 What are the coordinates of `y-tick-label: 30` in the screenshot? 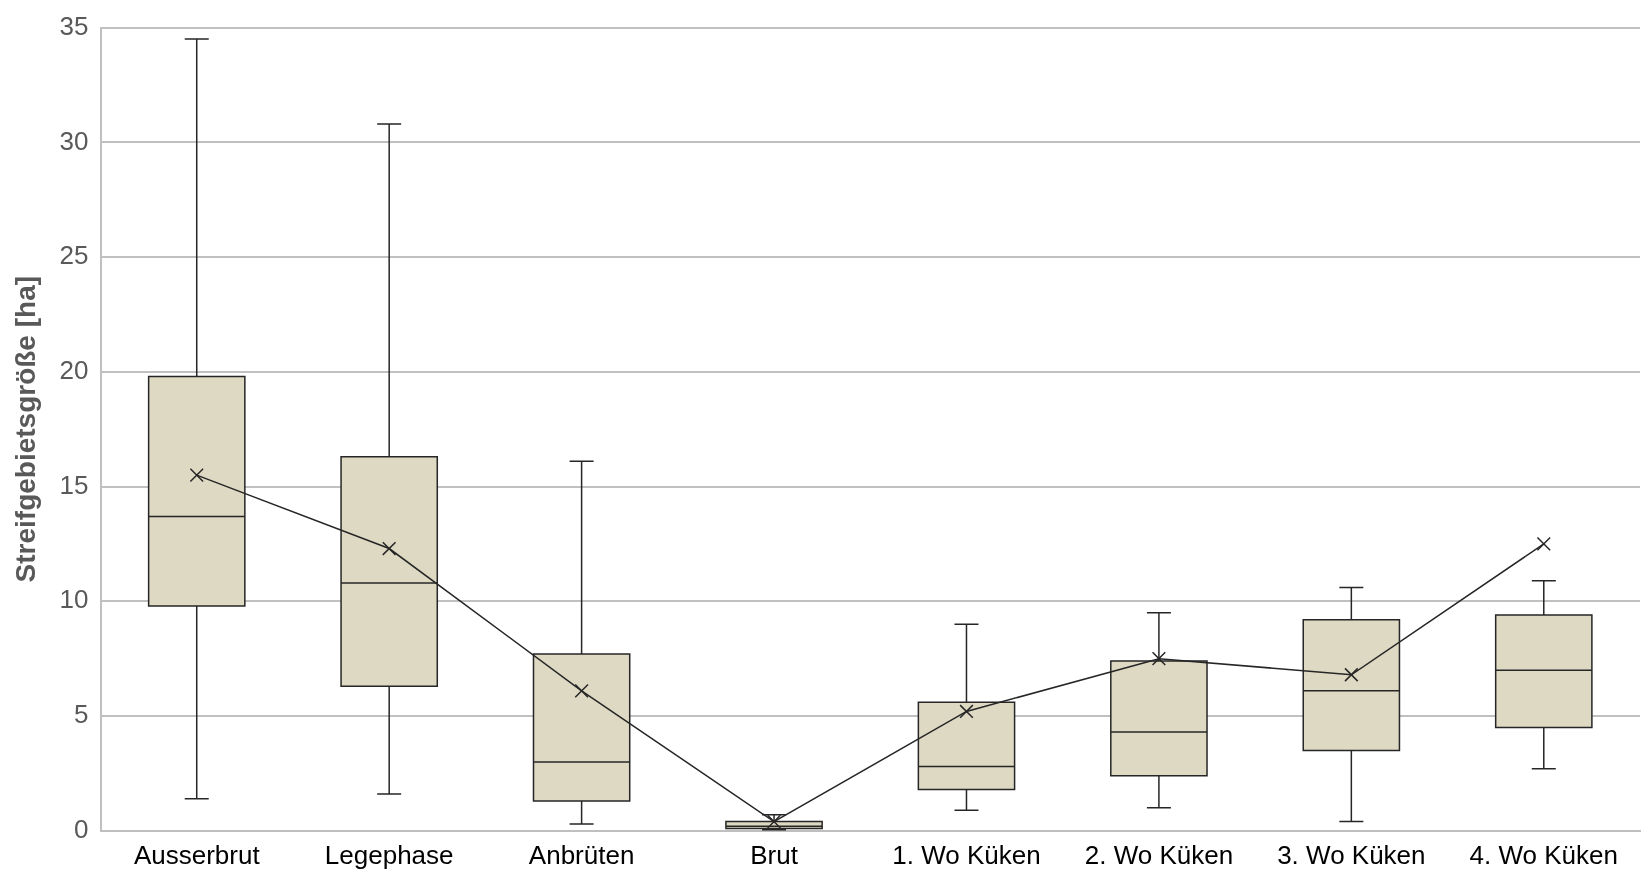 It's located at (74, 140).